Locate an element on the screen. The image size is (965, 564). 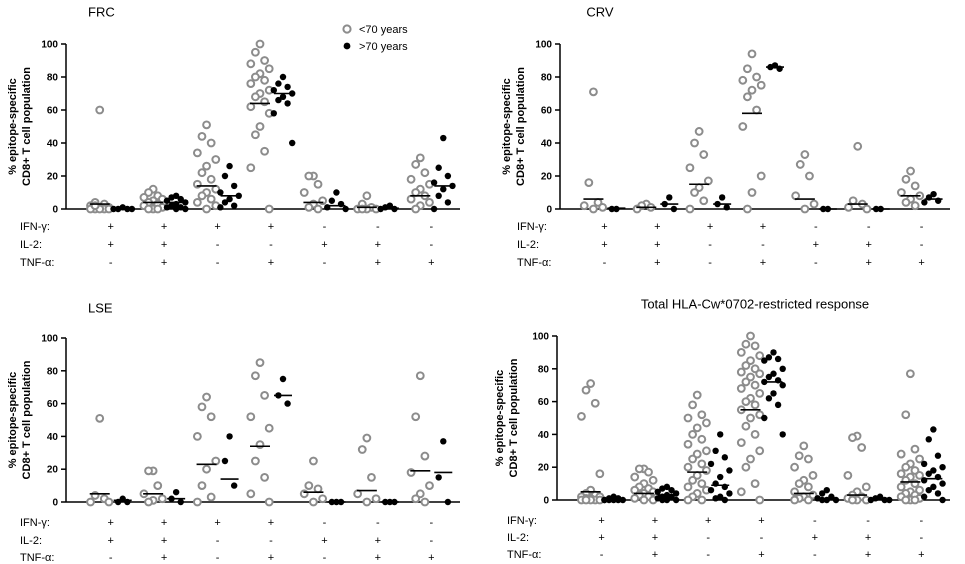
y-tick-label: 0 is located at coordinates (55, 210).